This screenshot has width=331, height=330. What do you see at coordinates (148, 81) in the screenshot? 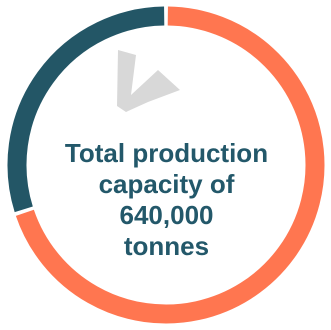
I see `clock-watermark-icon` at bounding box center [148, 81].